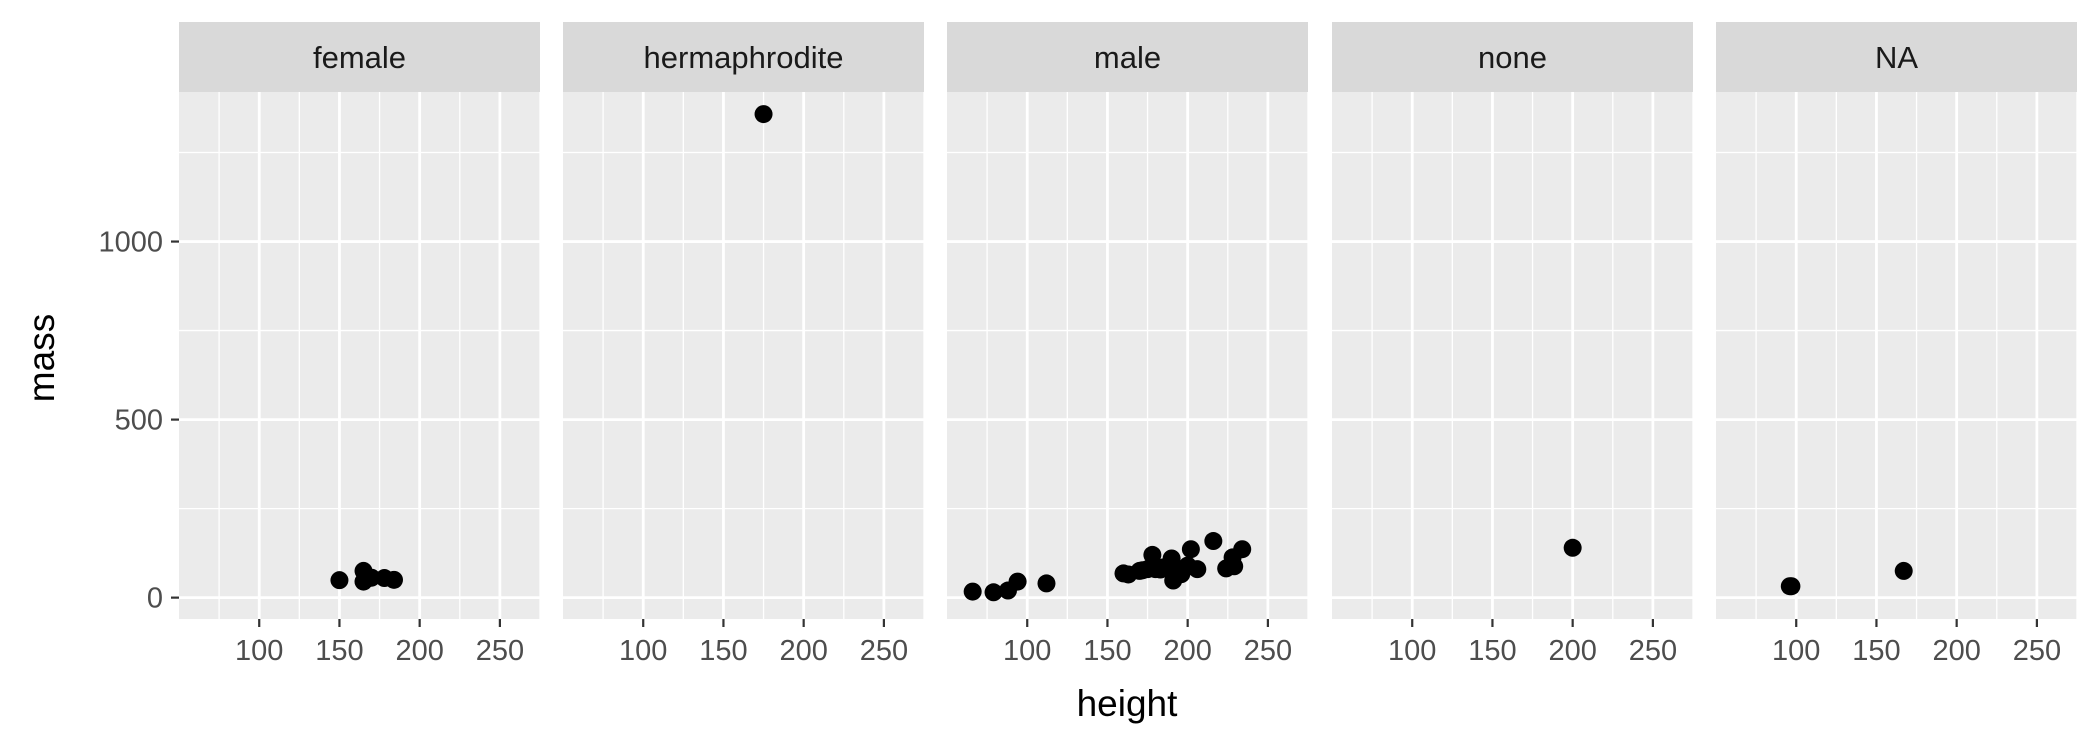 This screenshot has width=2100, height=750. Describe the element at coordinates (130, 243) in the screenshot. I see `y-tick-label: 1000` at that location.